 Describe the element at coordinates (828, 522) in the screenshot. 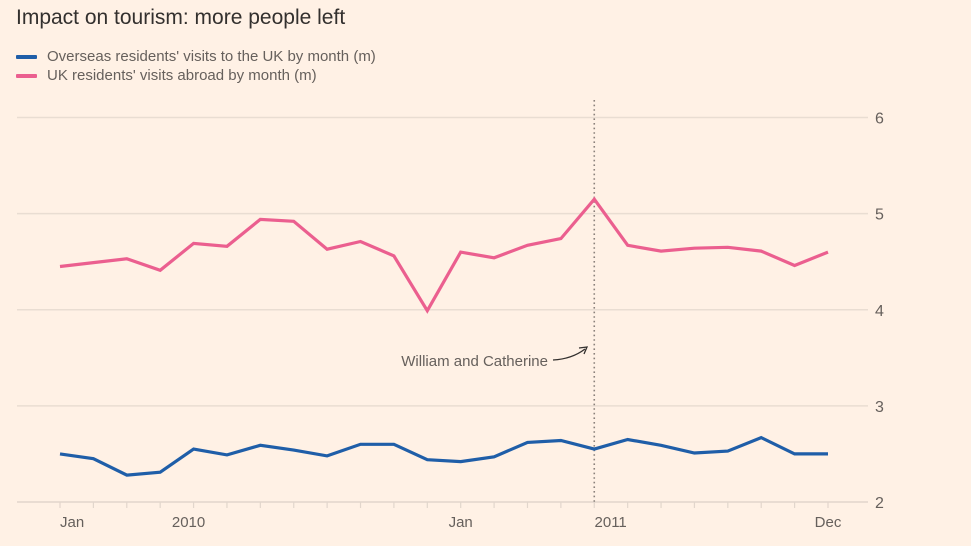

I see `x-tick-label: Dec` at that location.